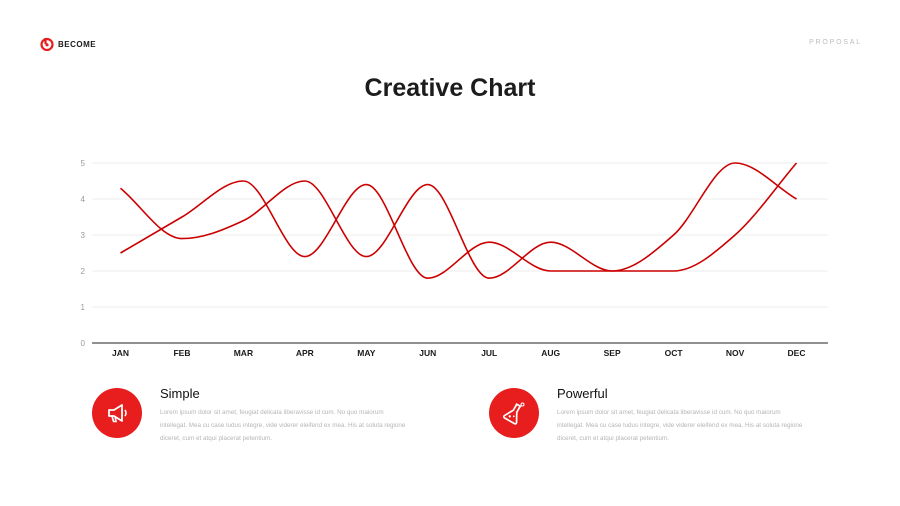 Image resolution: width=900 pixels, height=506 pixels. What do you see at coordinates (83, 307) in the screenshot?
I see `y-tick-label: 1` at bounding box center [83, 307].